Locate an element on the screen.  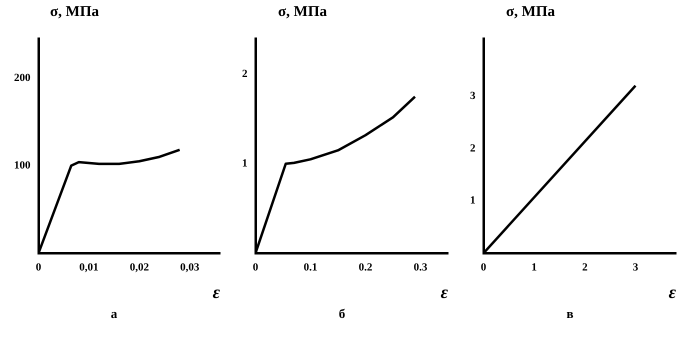
x-tick-label: 0,03 is located at coordinates (190, 268).